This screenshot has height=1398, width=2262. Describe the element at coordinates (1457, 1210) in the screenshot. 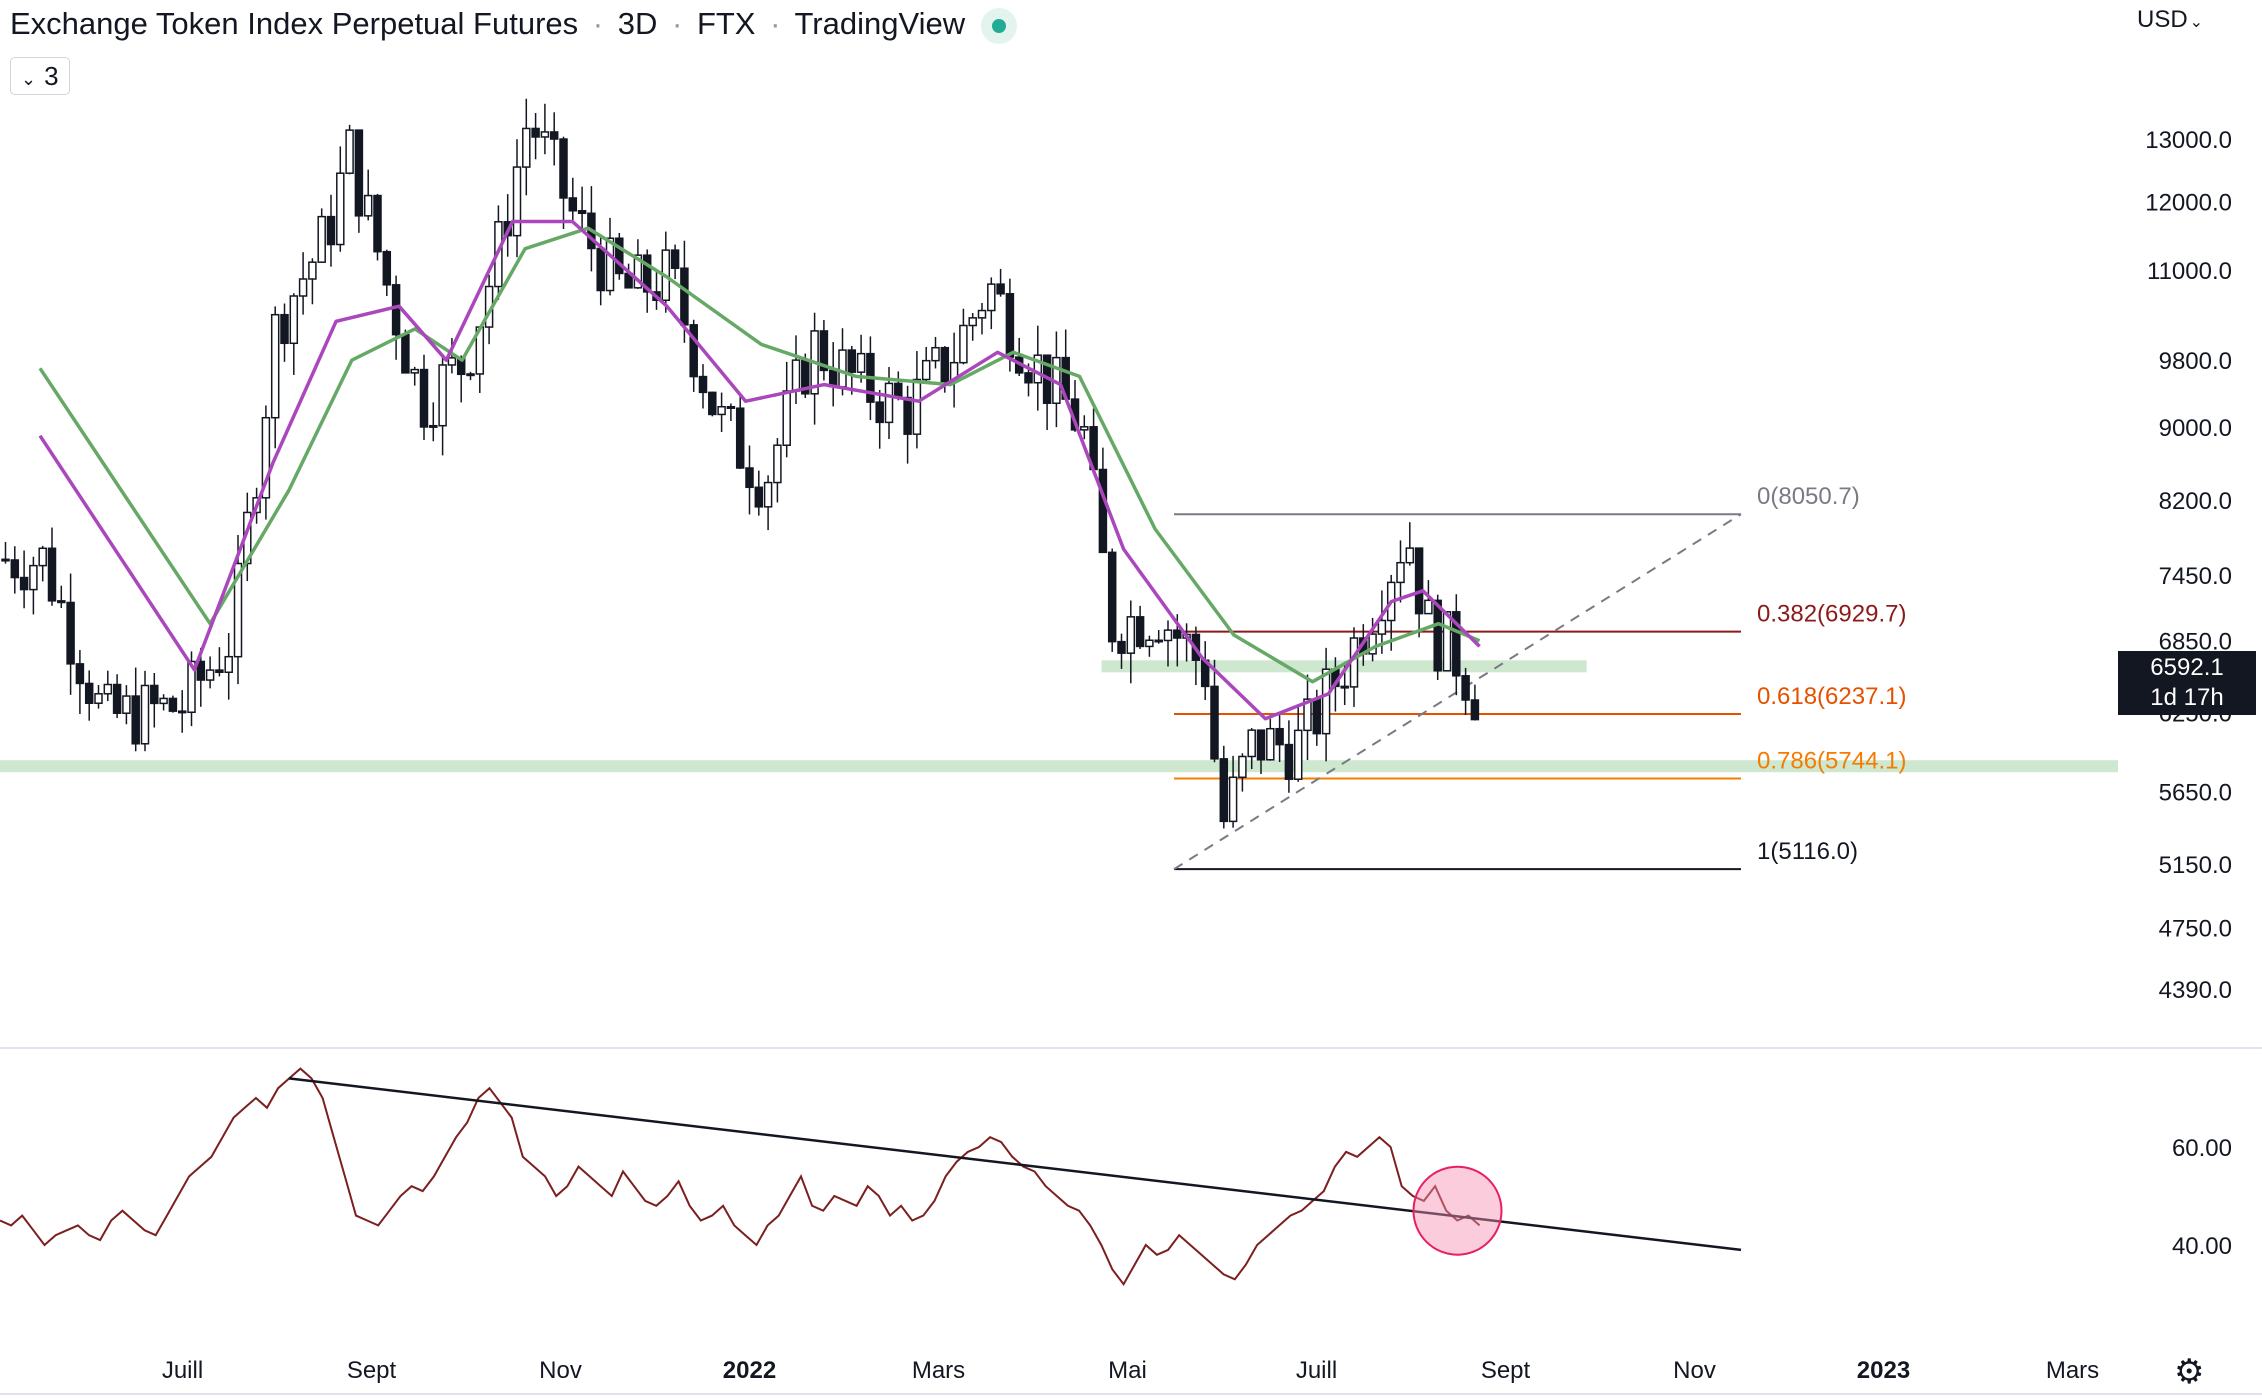

I see `rsi-highlight-circle` at that location.